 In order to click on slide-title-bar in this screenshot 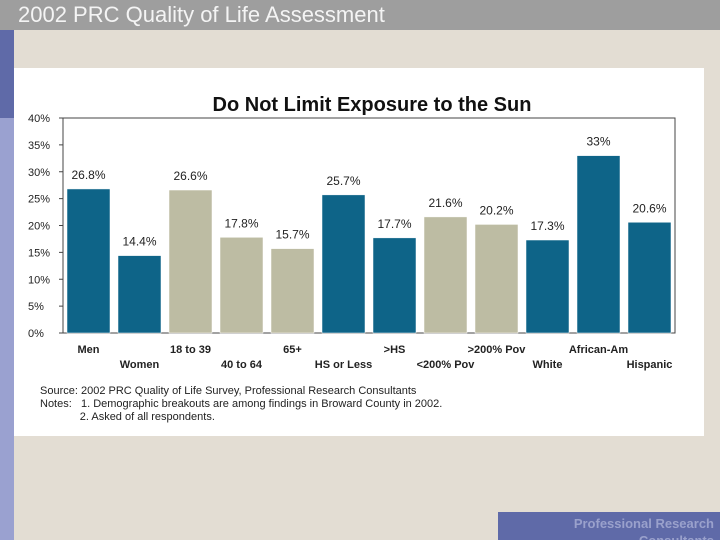, I will do `click(360, 15)`.